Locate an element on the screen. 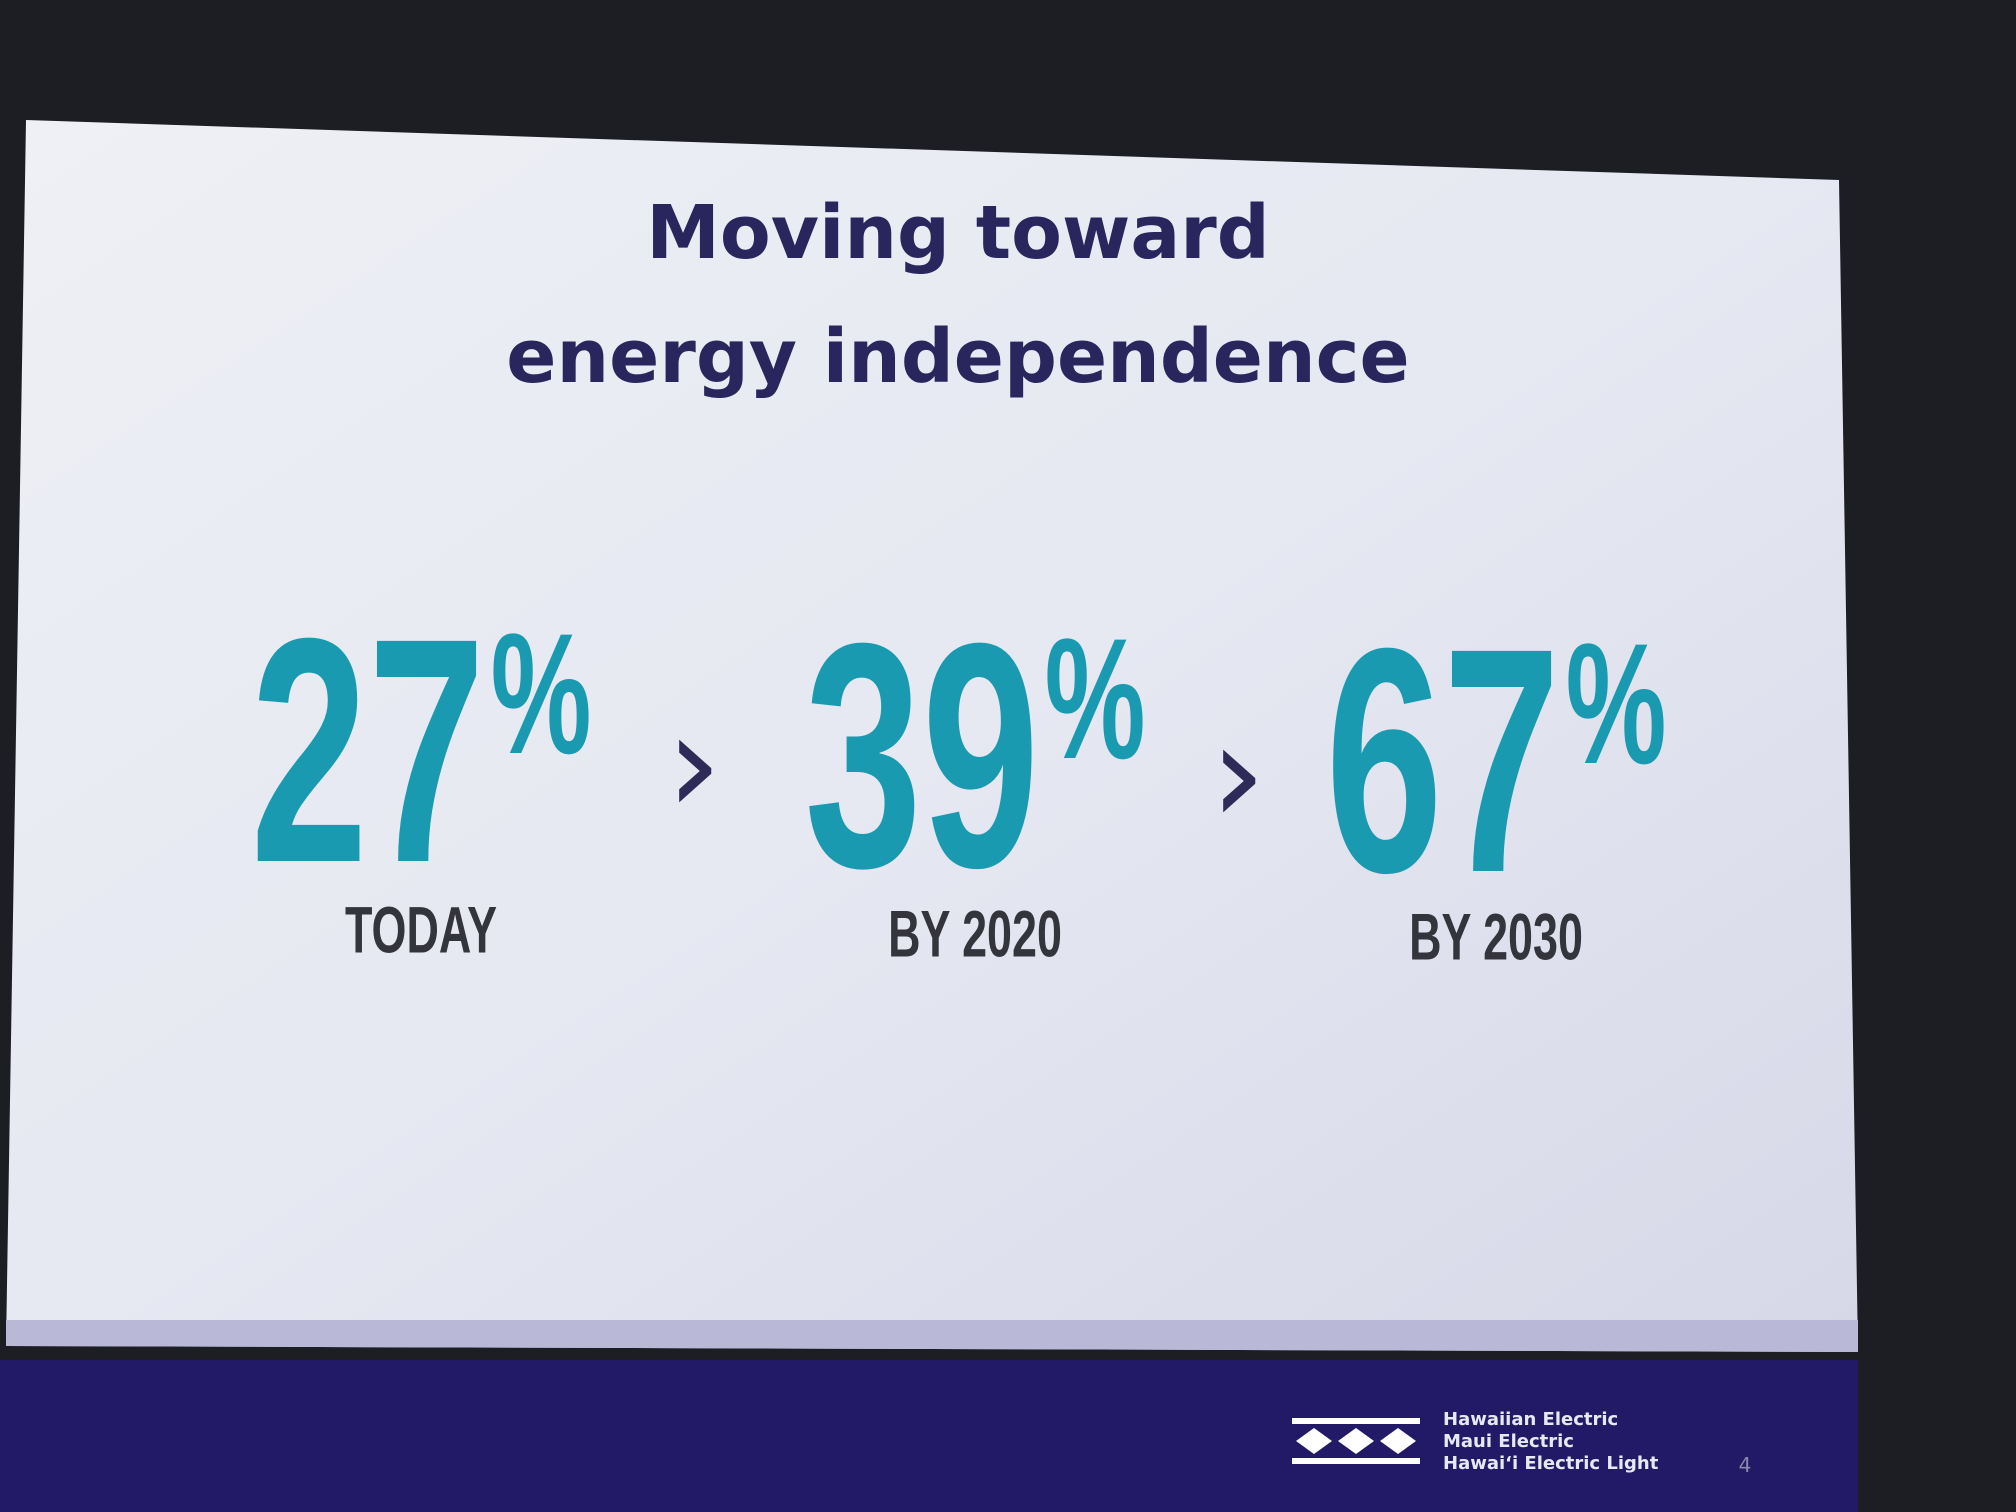  stat-number: 39 is located at coordinates (921, 756).